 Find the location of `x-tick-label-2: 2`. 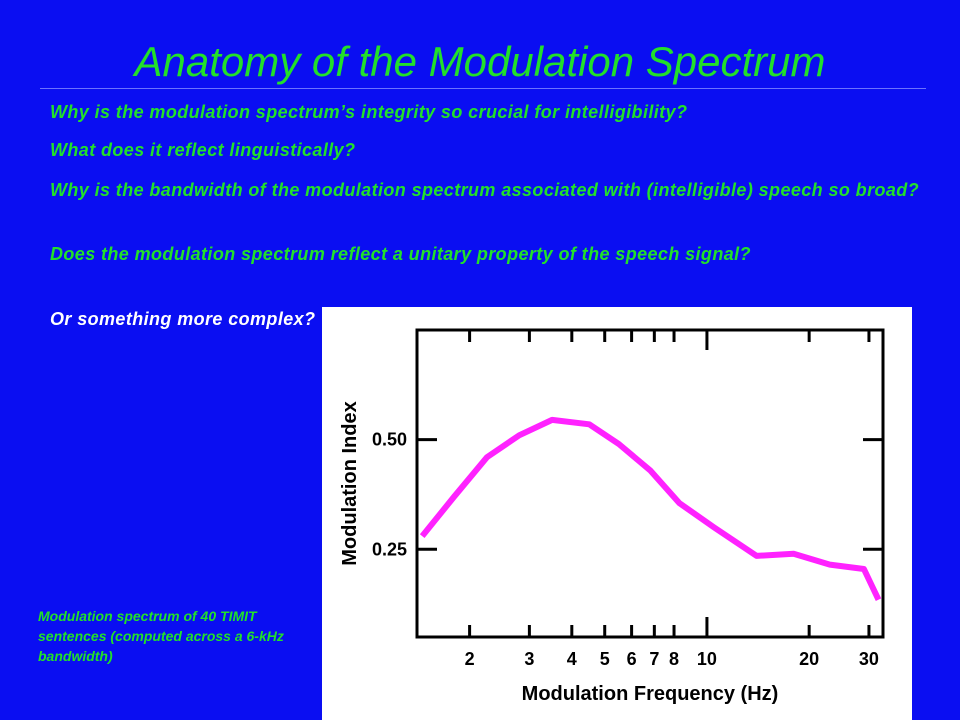

x-tick-label-2: 2 is located at coordinates (470, 659).